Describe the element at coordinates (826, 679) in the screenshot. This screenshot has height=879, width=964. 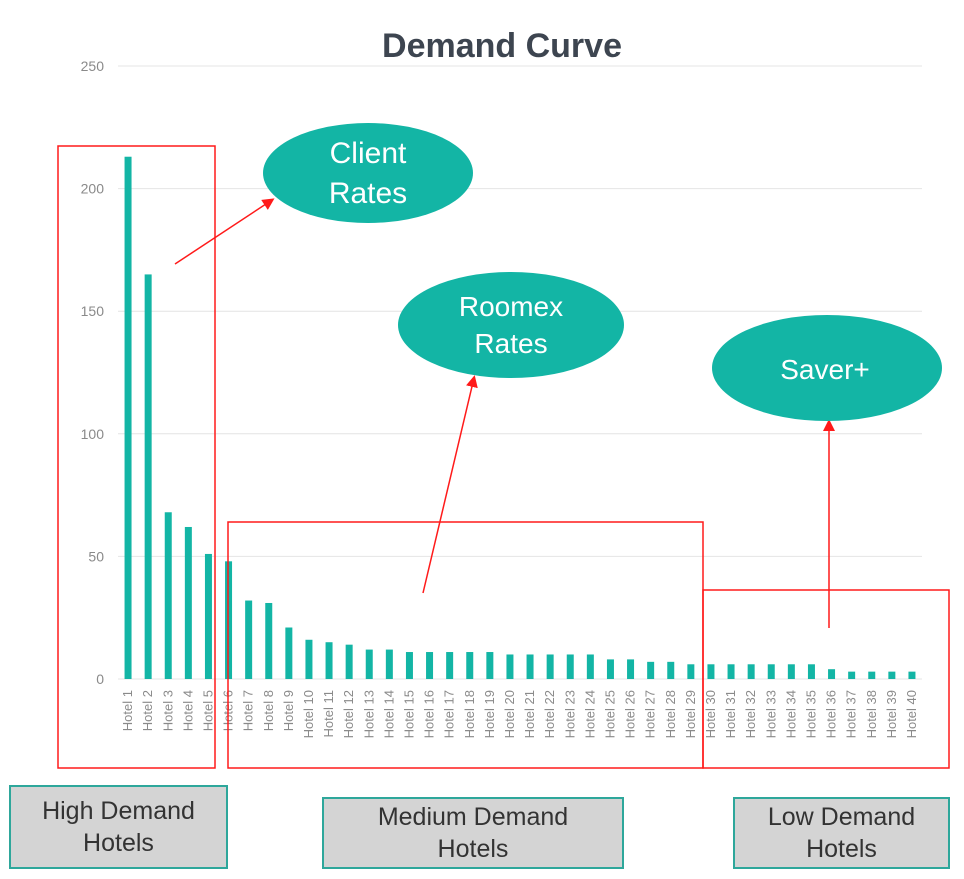
I see `low-demand-highlight-box` at that location.